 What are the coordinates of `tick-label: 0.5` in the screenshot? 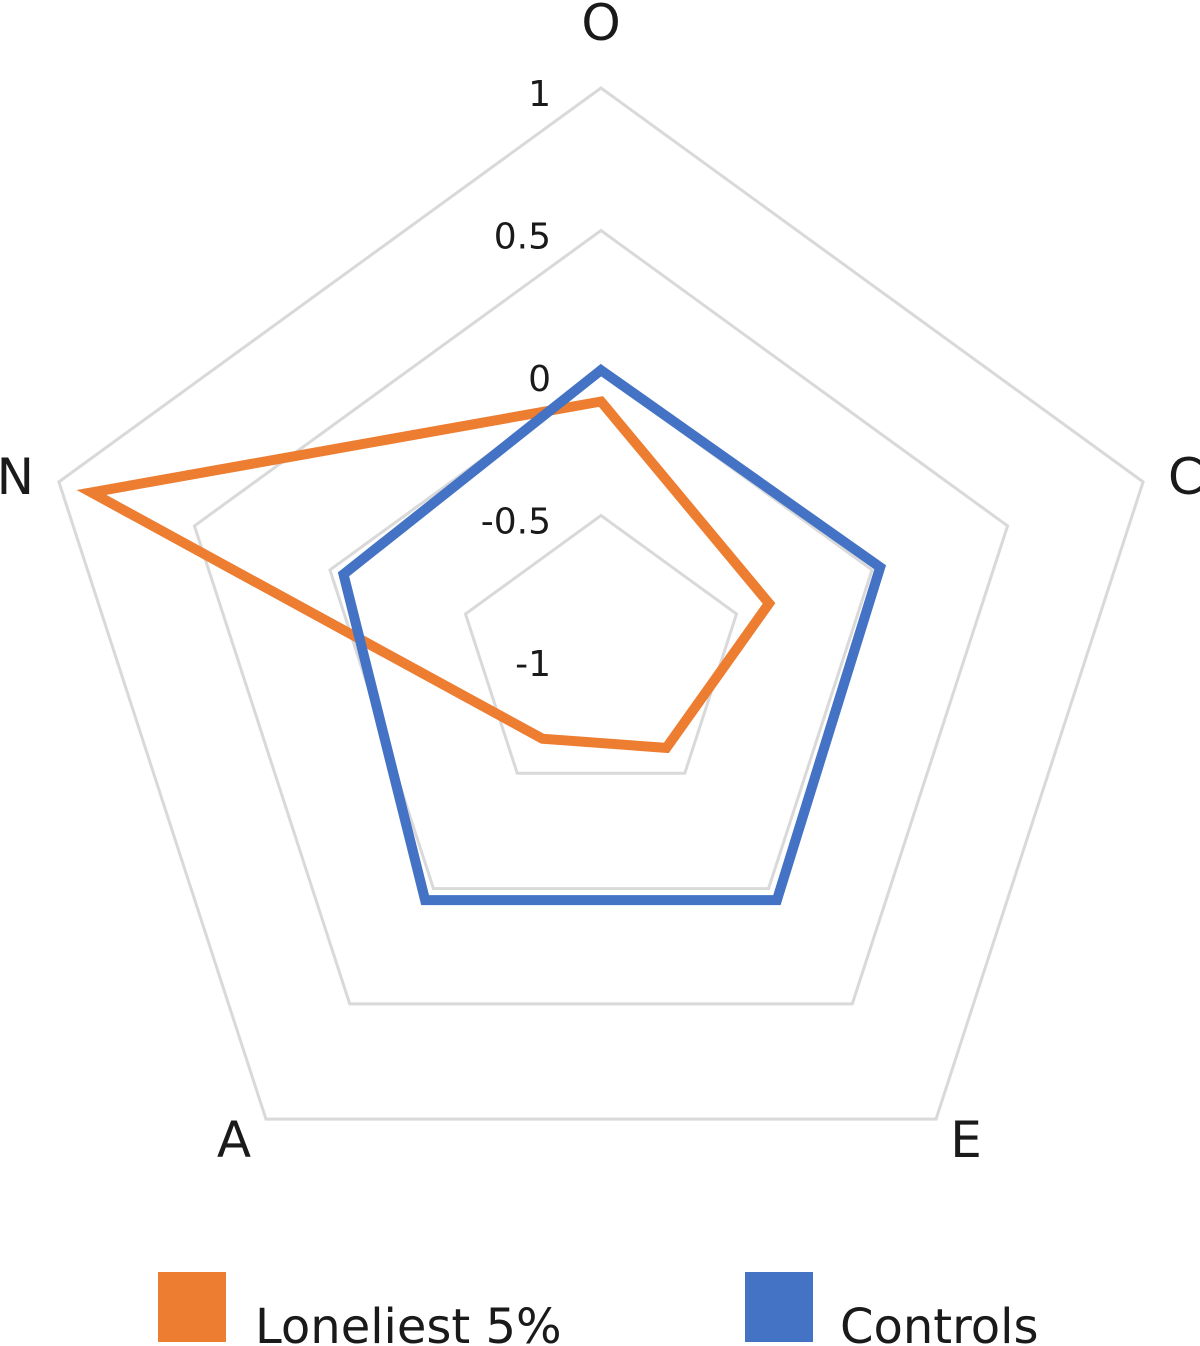 It's located at (522, 237).